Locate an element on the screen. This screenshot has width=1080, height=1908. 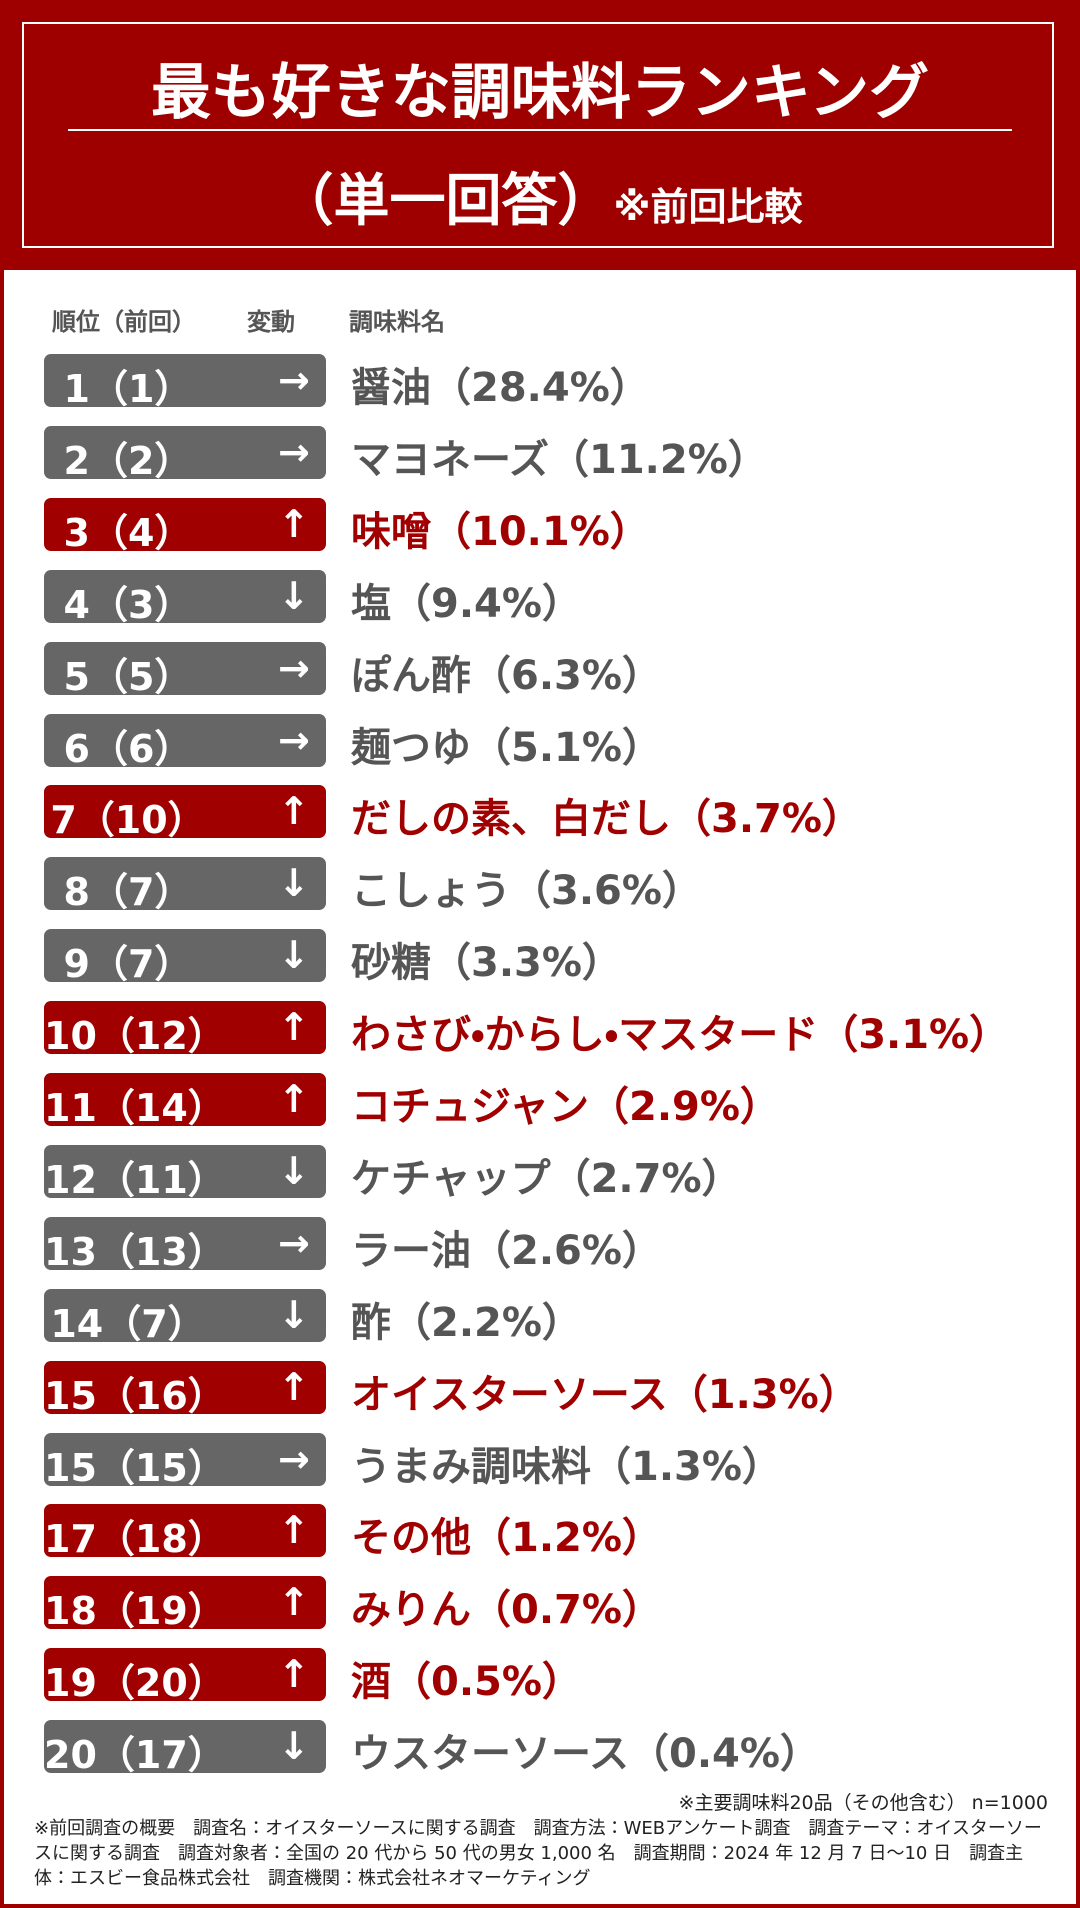
rank: 1（1） is located at coordinates (128, 389).